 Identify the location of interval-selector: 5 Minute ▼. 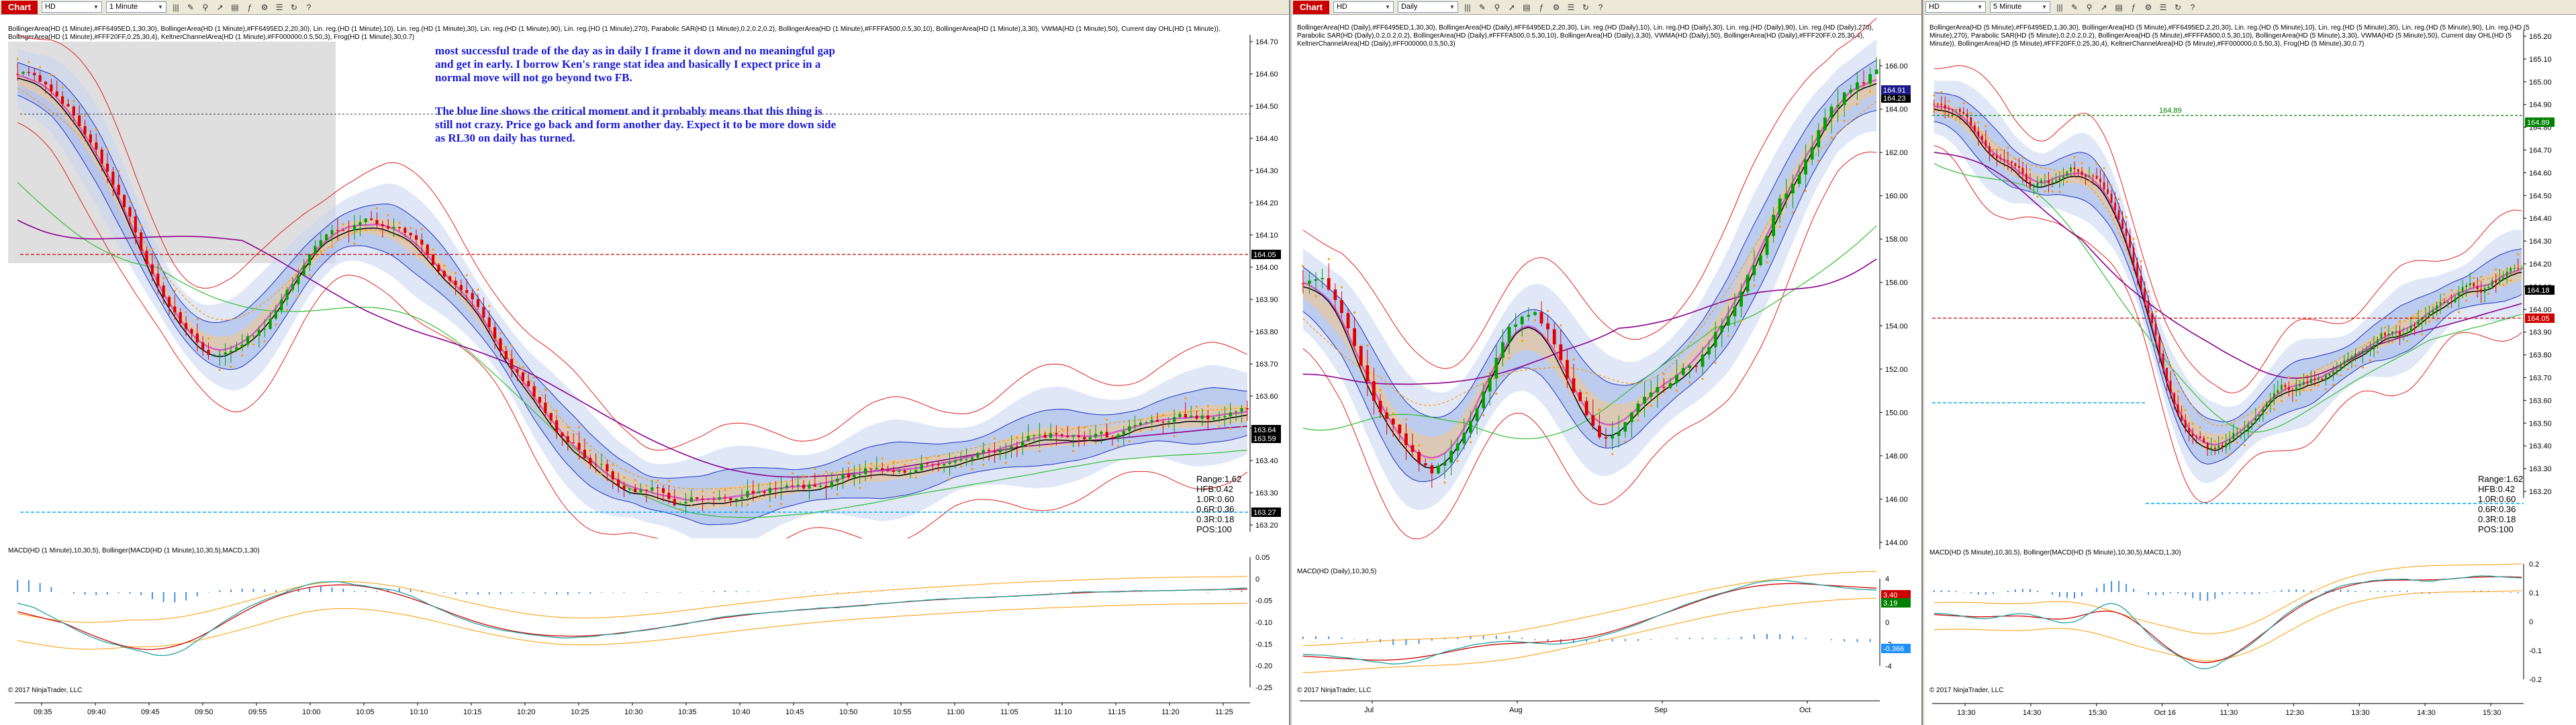
(2020, 7).